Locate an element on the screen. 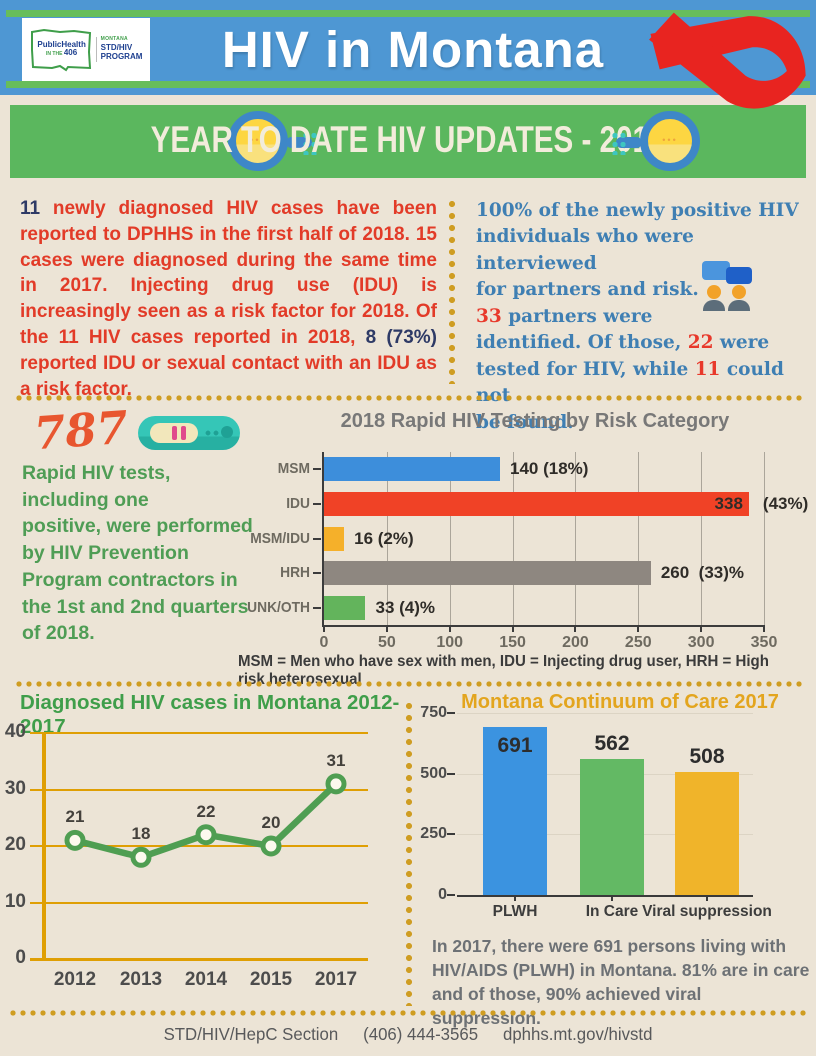  bar-in-care is located at coordinates (612, 826).